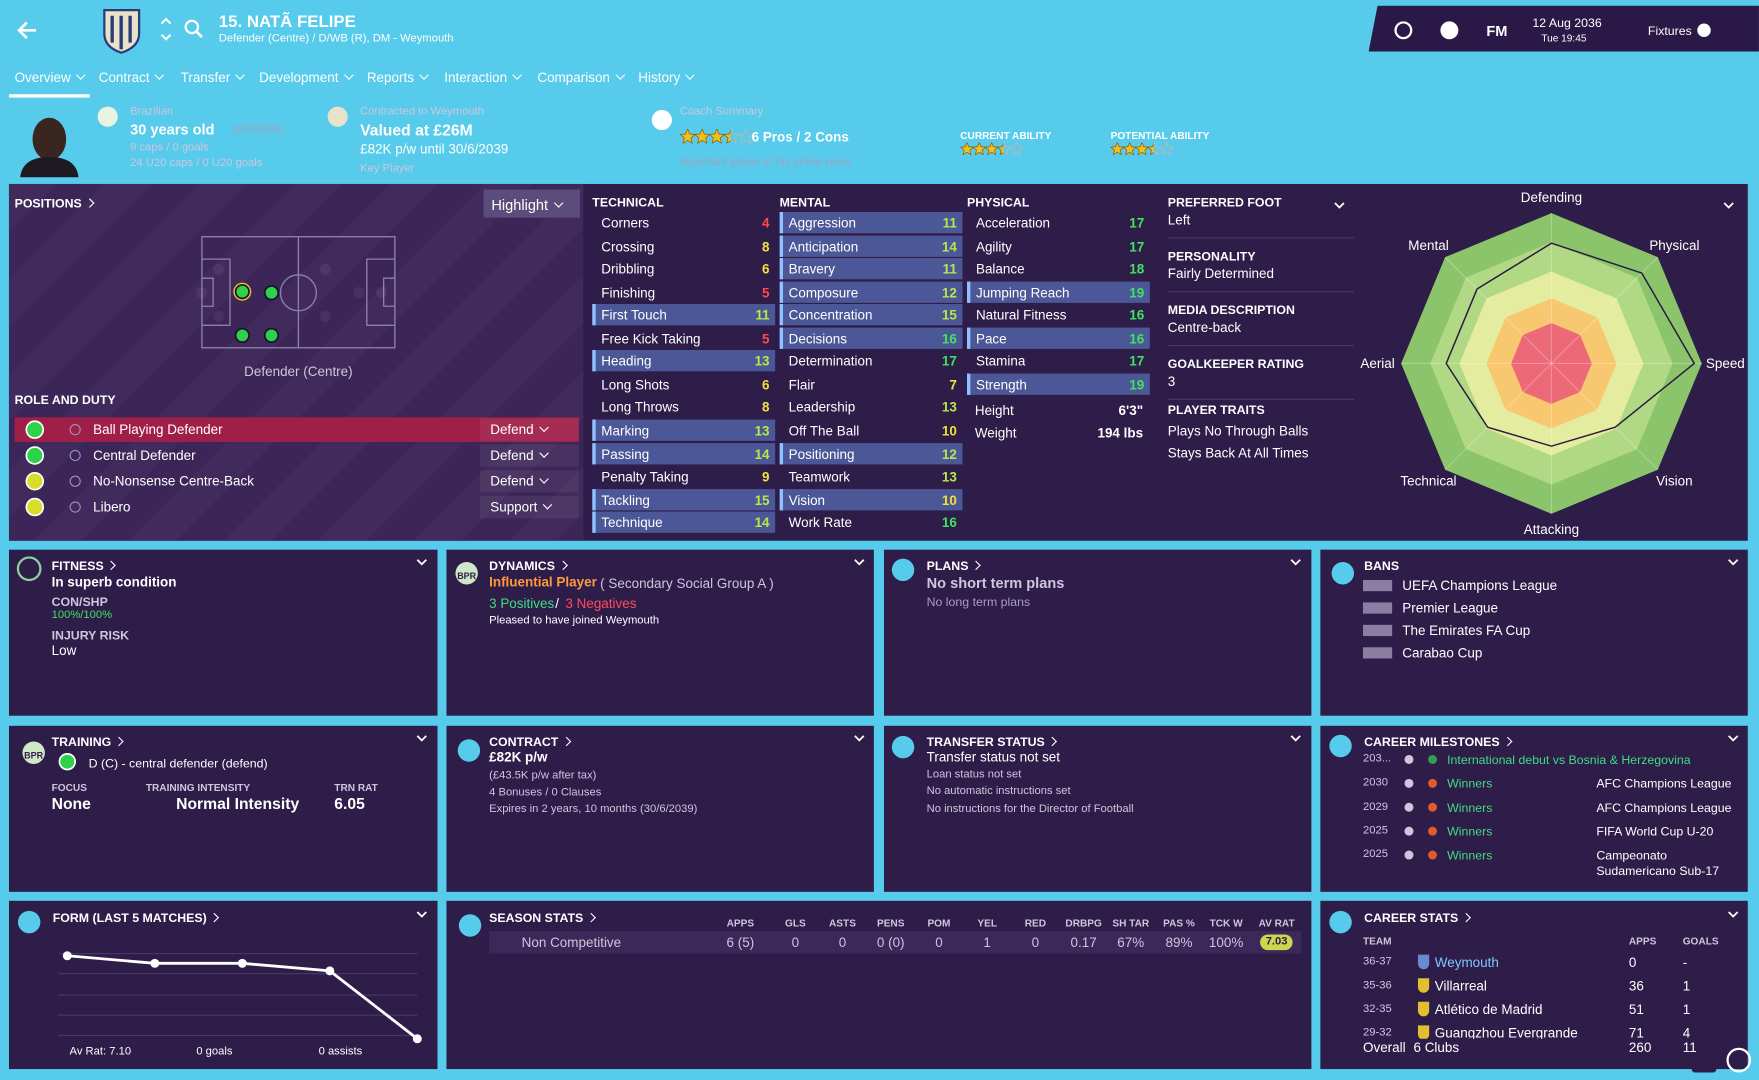  What do you see at coordinates (1658, 864) in the screenshot?
I see `milestone-competition: Campeonato Sudamericano Sub-17` at bounding box center [1658, 864].